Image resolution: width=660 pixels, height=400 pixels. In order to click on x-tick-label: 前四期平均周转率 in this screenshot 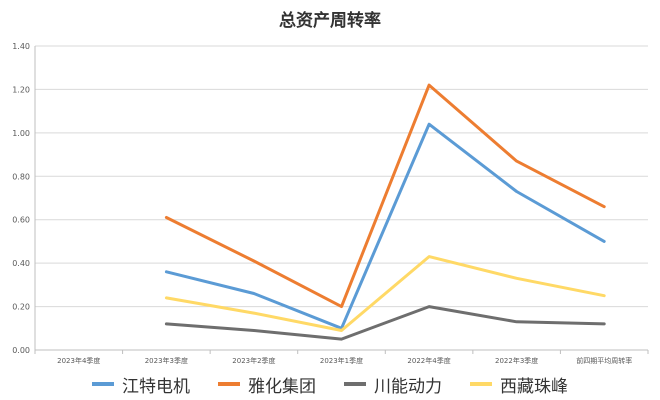, I will do `click(604, 360)`.